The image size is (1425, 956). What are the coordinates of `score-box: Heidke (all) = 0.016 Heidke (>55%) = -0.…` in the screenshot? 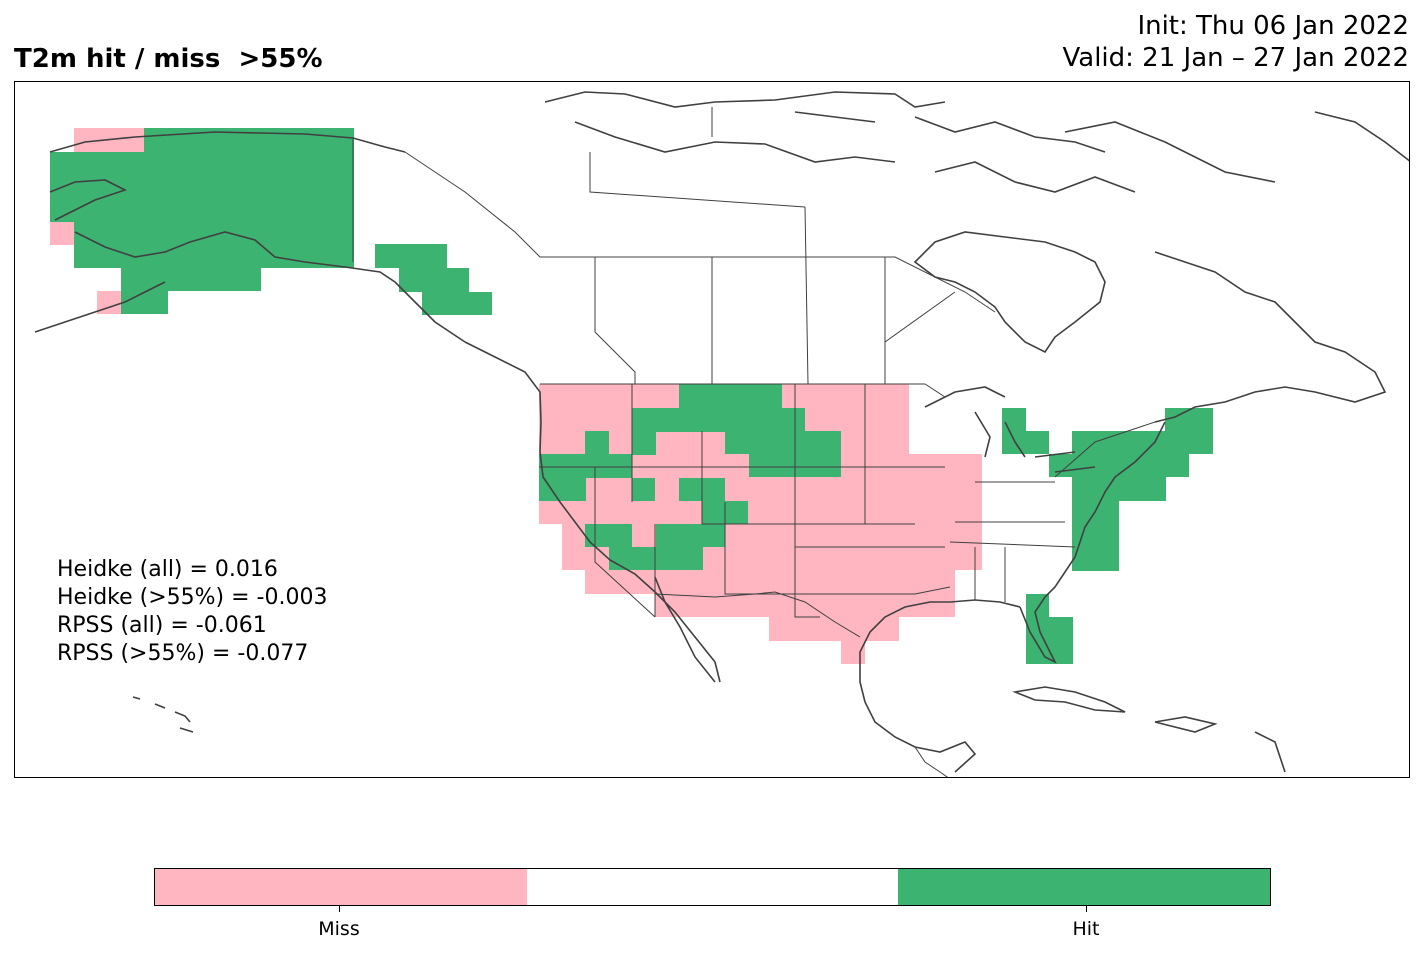 It's located at (192, 612).